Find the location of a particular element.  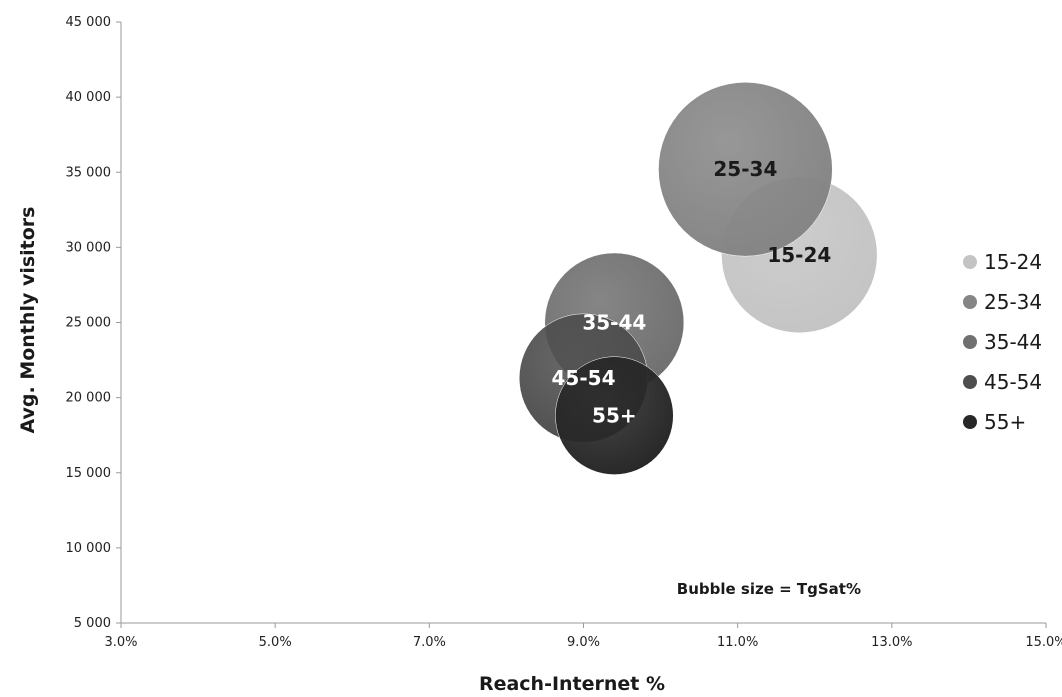

legend-label: 35-44 is located at coordinates (1013, 342).